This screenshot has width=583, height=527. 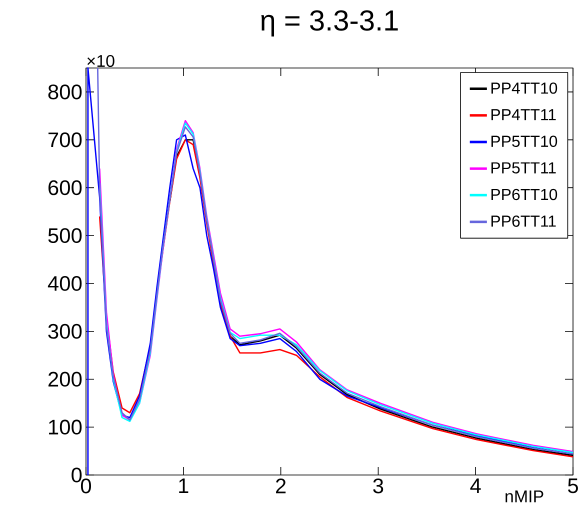 What do you see at coordinates (524, 141) in the screenshot?
I see `legend-label: PP5TT10` at bounding box center [524, 141].